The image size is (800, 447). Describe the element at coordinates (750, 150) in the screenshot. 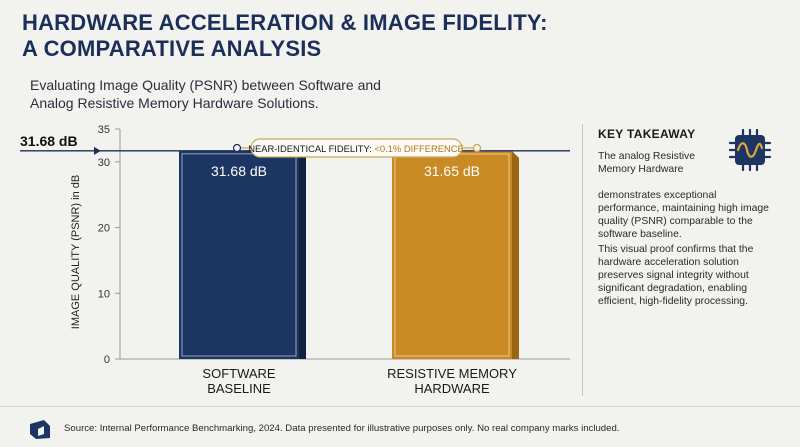

I see `chip-waveform-icon` at that location.